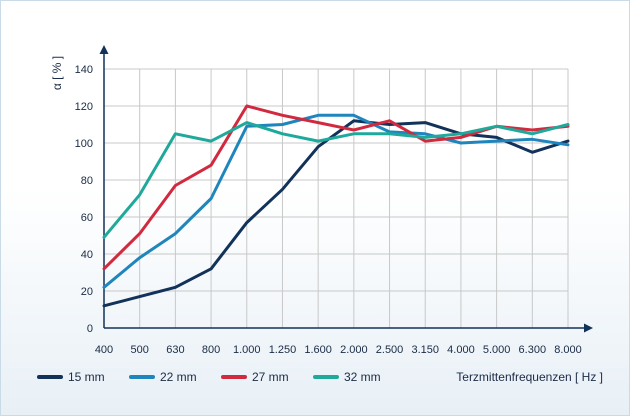 This screenshot has height=417, width=630. Describe the element at coordinates (104, 350) in the screenshot. I see `x-tick-label: 400` at that location.